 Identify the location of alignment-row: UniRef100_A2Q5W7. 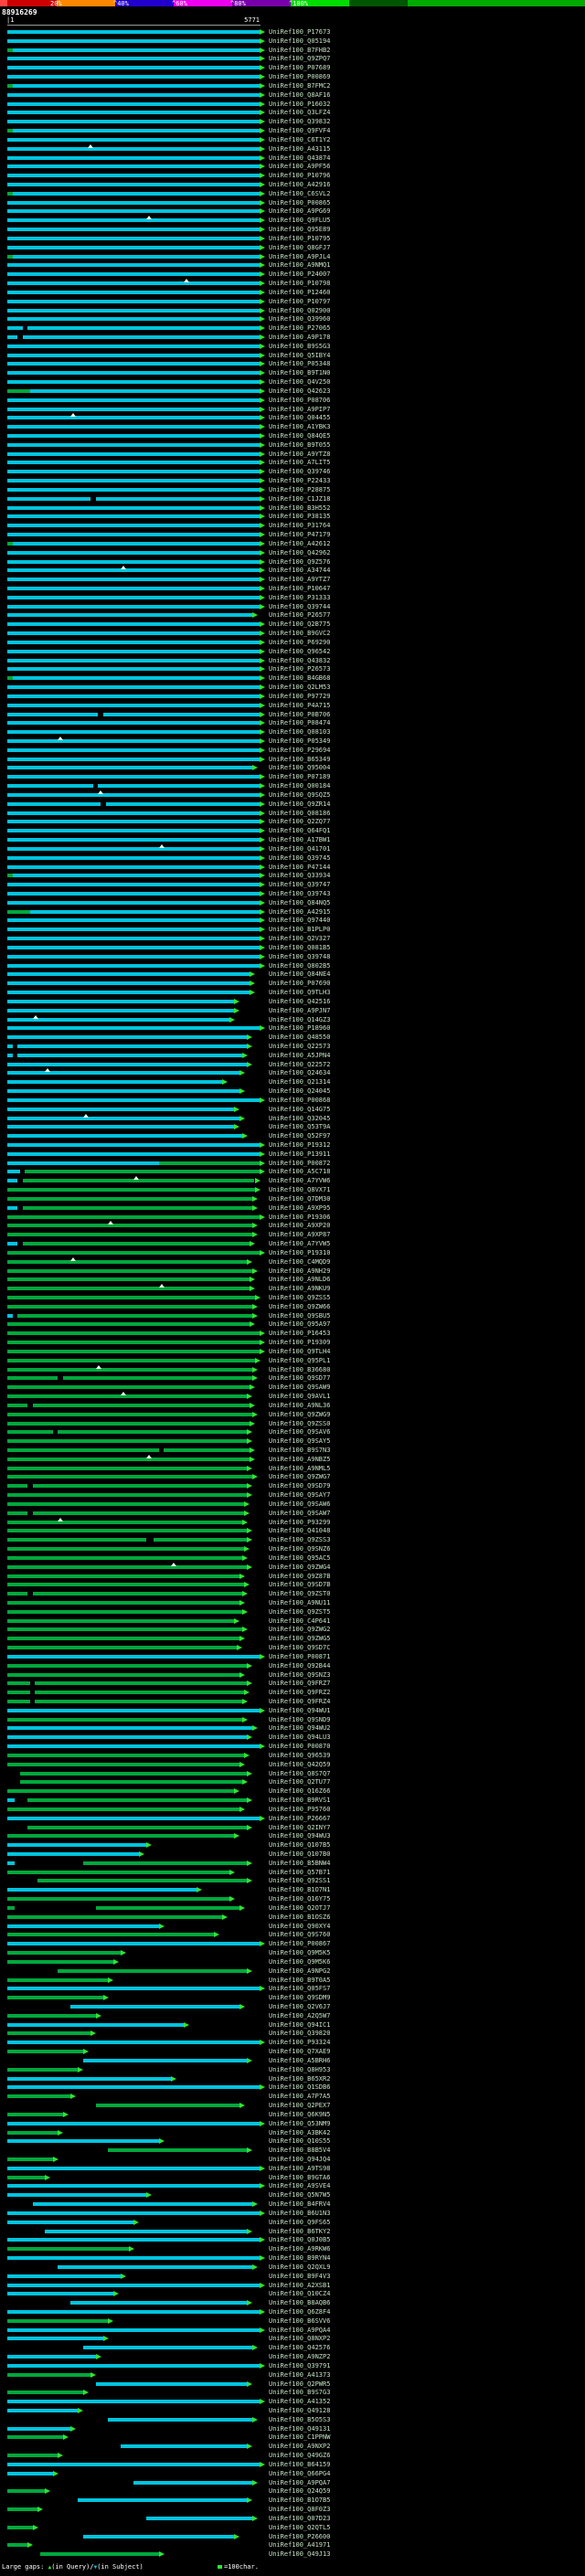
(293, 2015).